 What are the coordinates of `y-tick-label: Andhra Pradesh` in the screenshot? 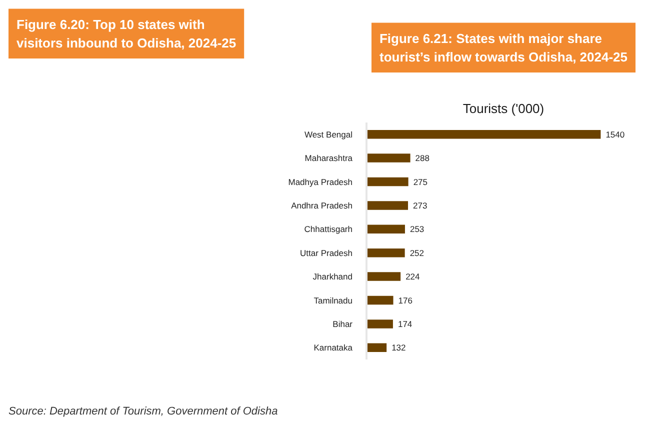 It's located at (322, 205).